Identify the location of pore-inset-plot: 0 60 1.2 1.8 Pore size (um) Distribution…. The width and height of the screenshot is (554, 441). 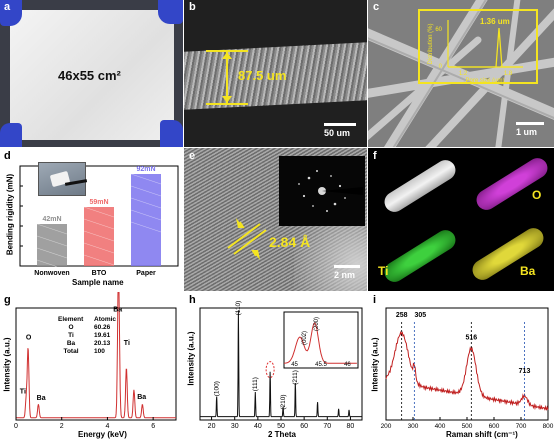
(475, 50).